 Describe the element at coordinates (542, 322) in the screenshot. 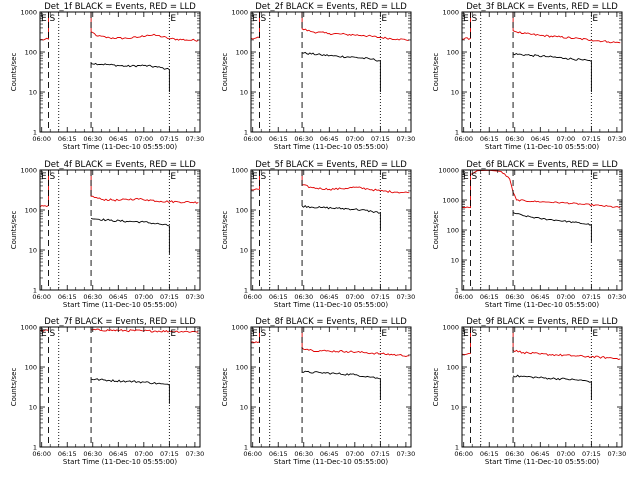

I see `panel-title: Det_9f BLACK = Events, RED = LLD` at that location.